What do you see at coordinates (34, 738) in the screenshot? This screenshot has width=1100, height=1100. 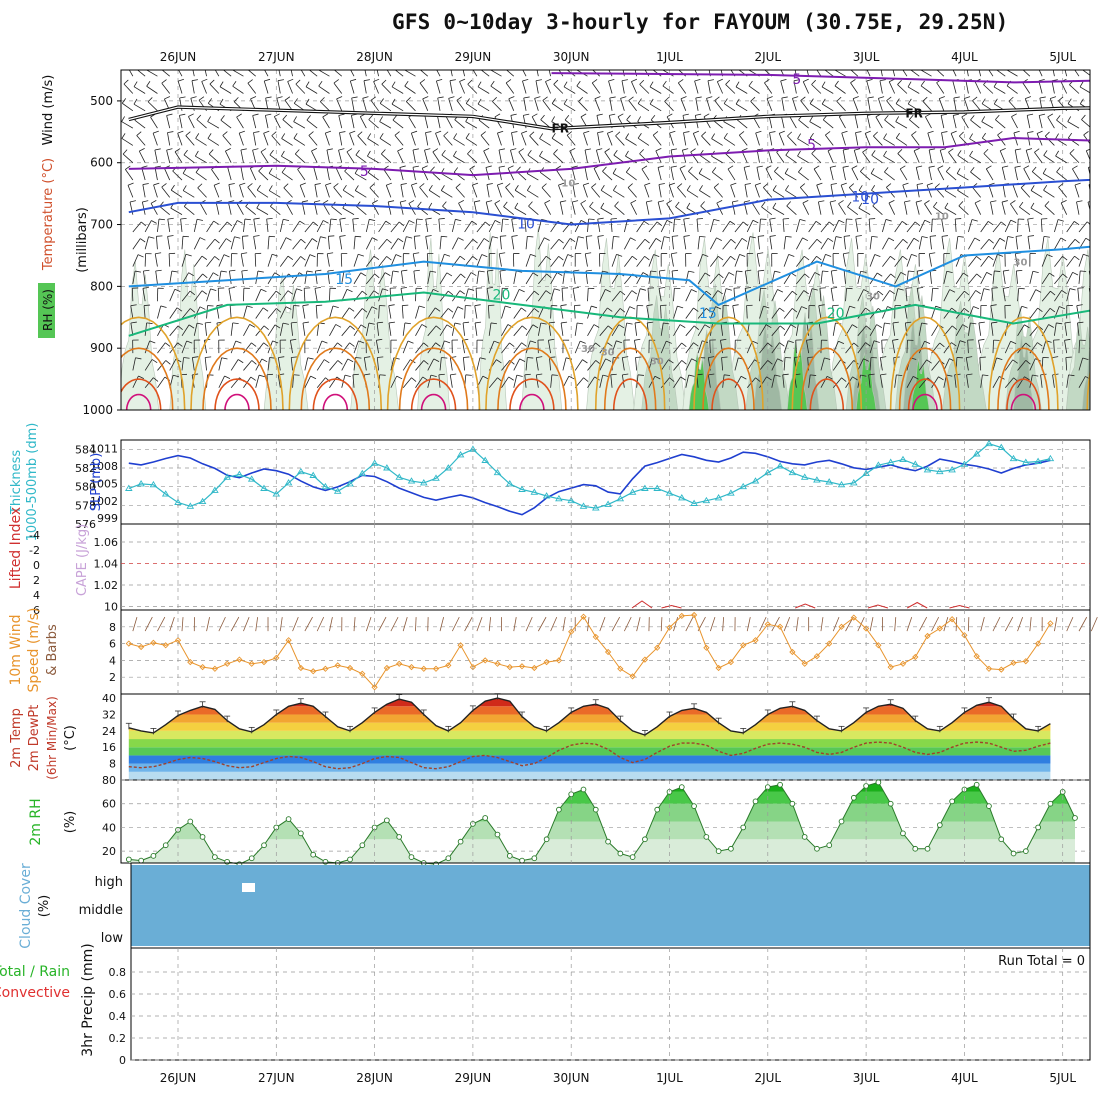 I see `dewpoint-axis-label: 2m DewPt` at bounding box center [34, 738].